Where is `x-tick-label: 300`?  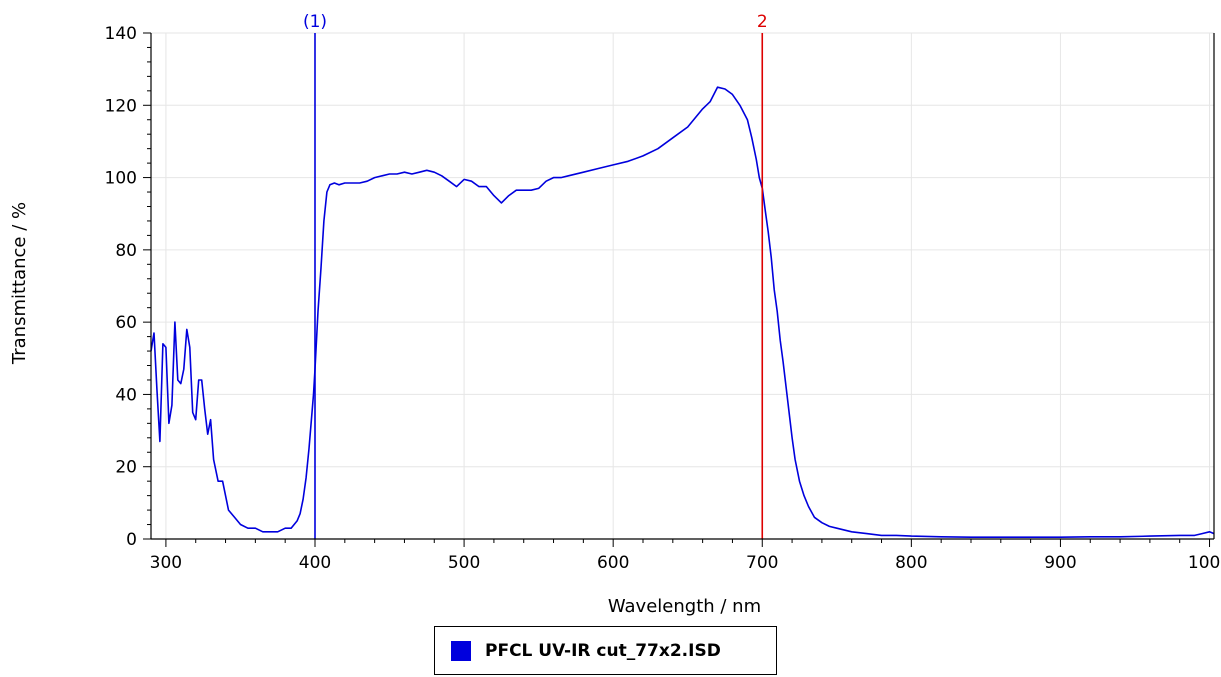
x-tick-label: 300 is located at coordinates (166, 563).